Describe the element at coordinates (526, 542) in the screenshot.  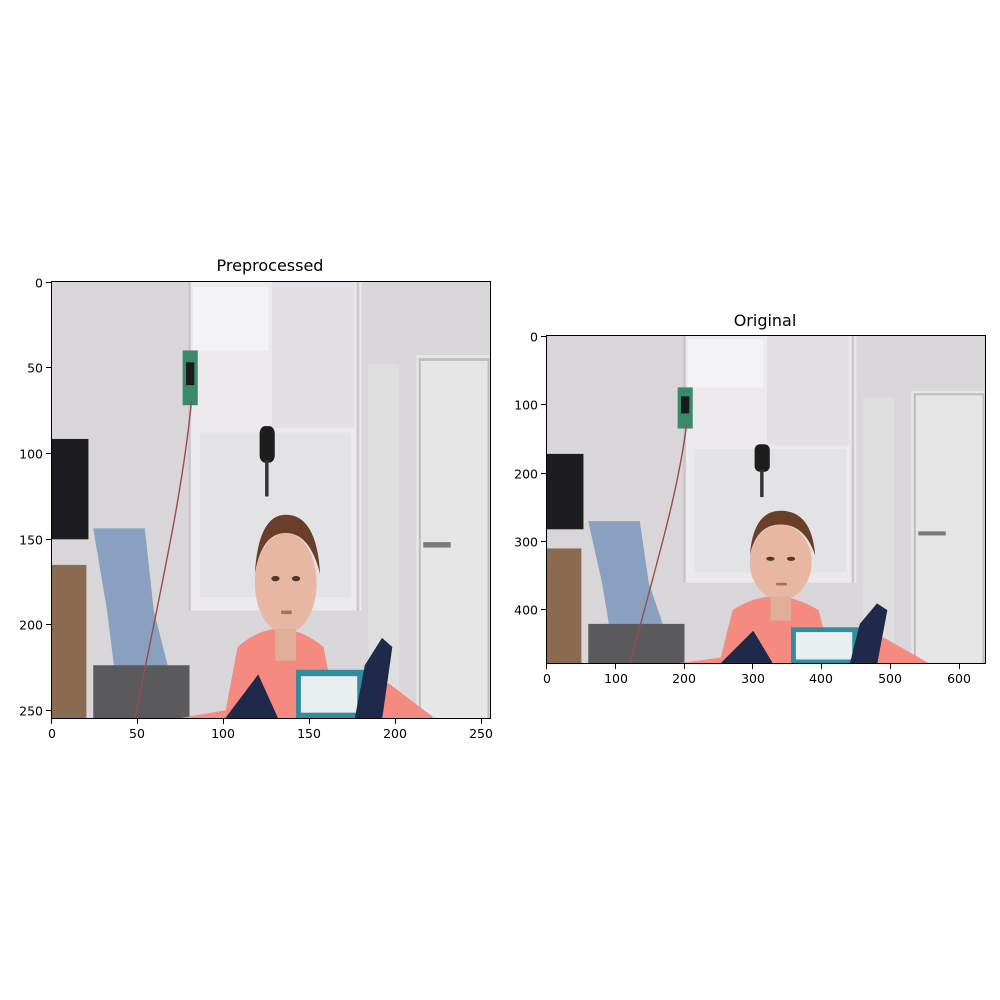
I see `y-tick-label: 300` at that location.